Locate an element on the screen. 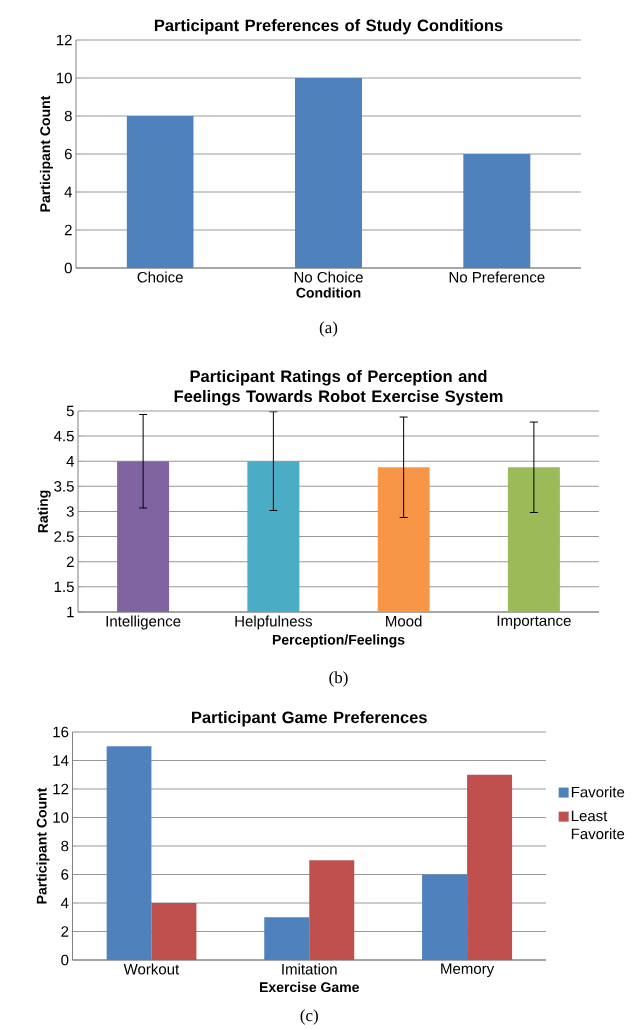  text: (a) is located at coordinates (328, 329).